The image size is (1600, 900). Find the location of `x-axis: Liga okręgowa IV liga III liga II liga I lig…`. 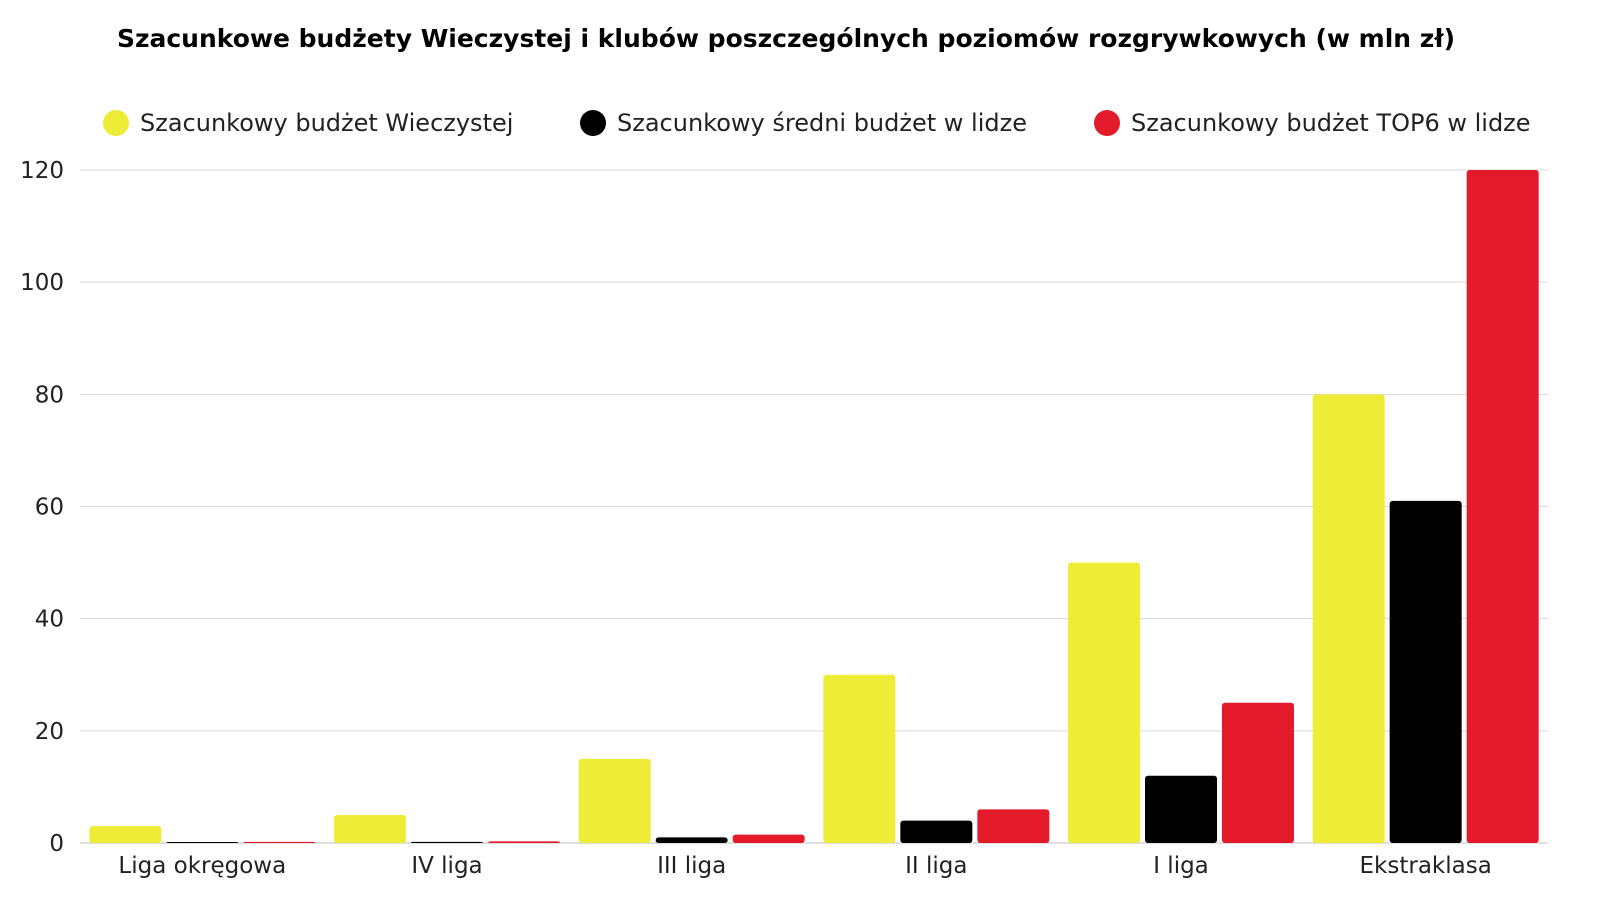

x-axis: Liga okręgowa IV liga III liga II liga I lig… is located at coordinates (804, 866).